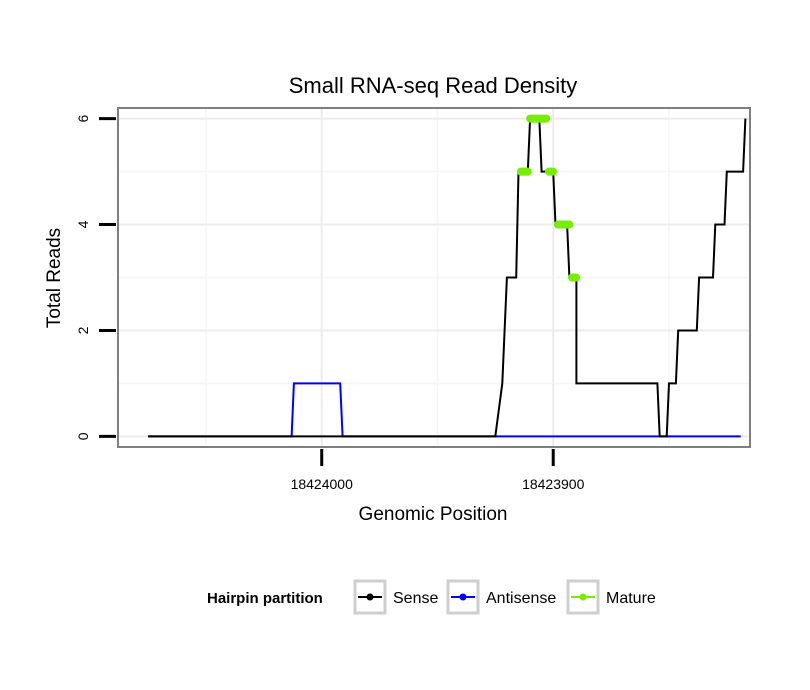 Image resolution: width=810 pixels, height=690 pixels. Describe the element at coordinates (631, 598) in the screenshot. I see `legend-label-mature: Mature` at that location.